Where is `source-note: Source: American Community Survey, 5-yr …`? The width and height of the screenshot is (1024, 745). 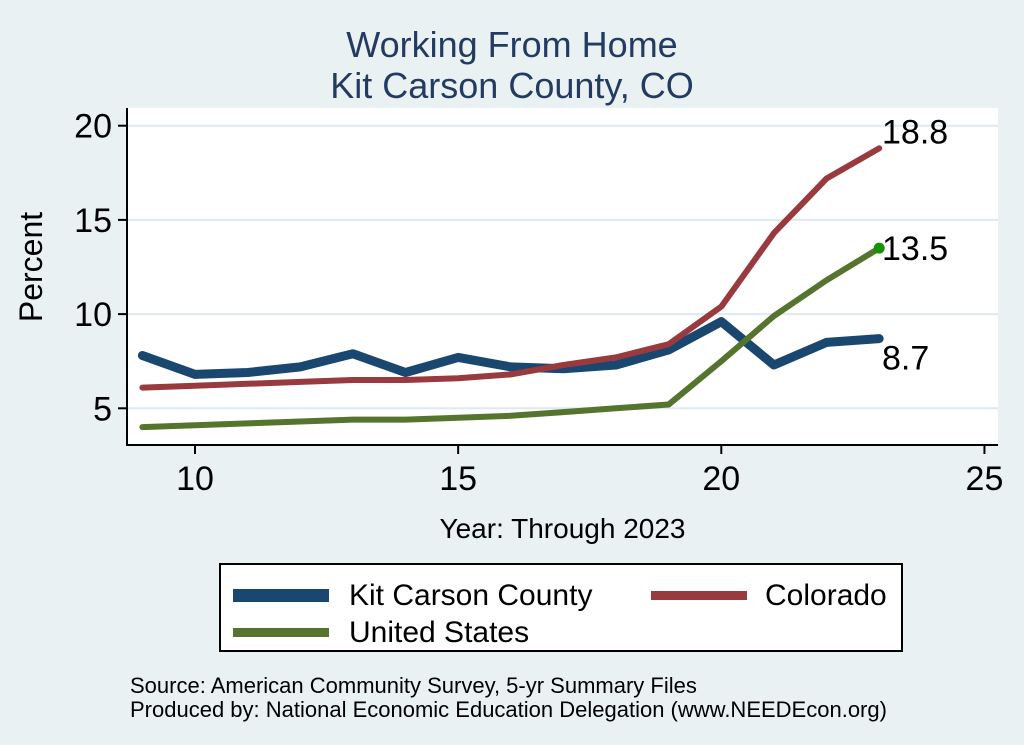
source-note: Source: American Community Survey, 5-yr … is located at coordinates (508, 698).